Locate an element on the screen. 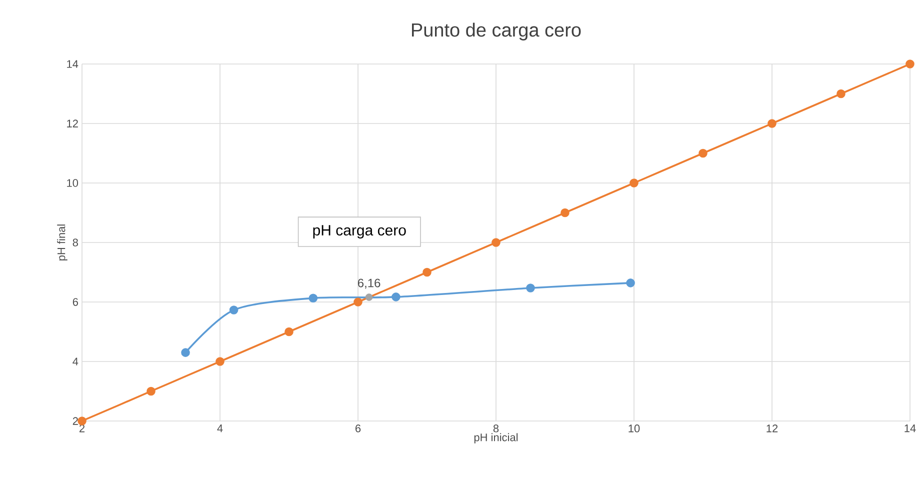 Image resolution: width=921 pixels, height=479 pixels. y-tick-label: 2 is located at coordinates (75, 421).